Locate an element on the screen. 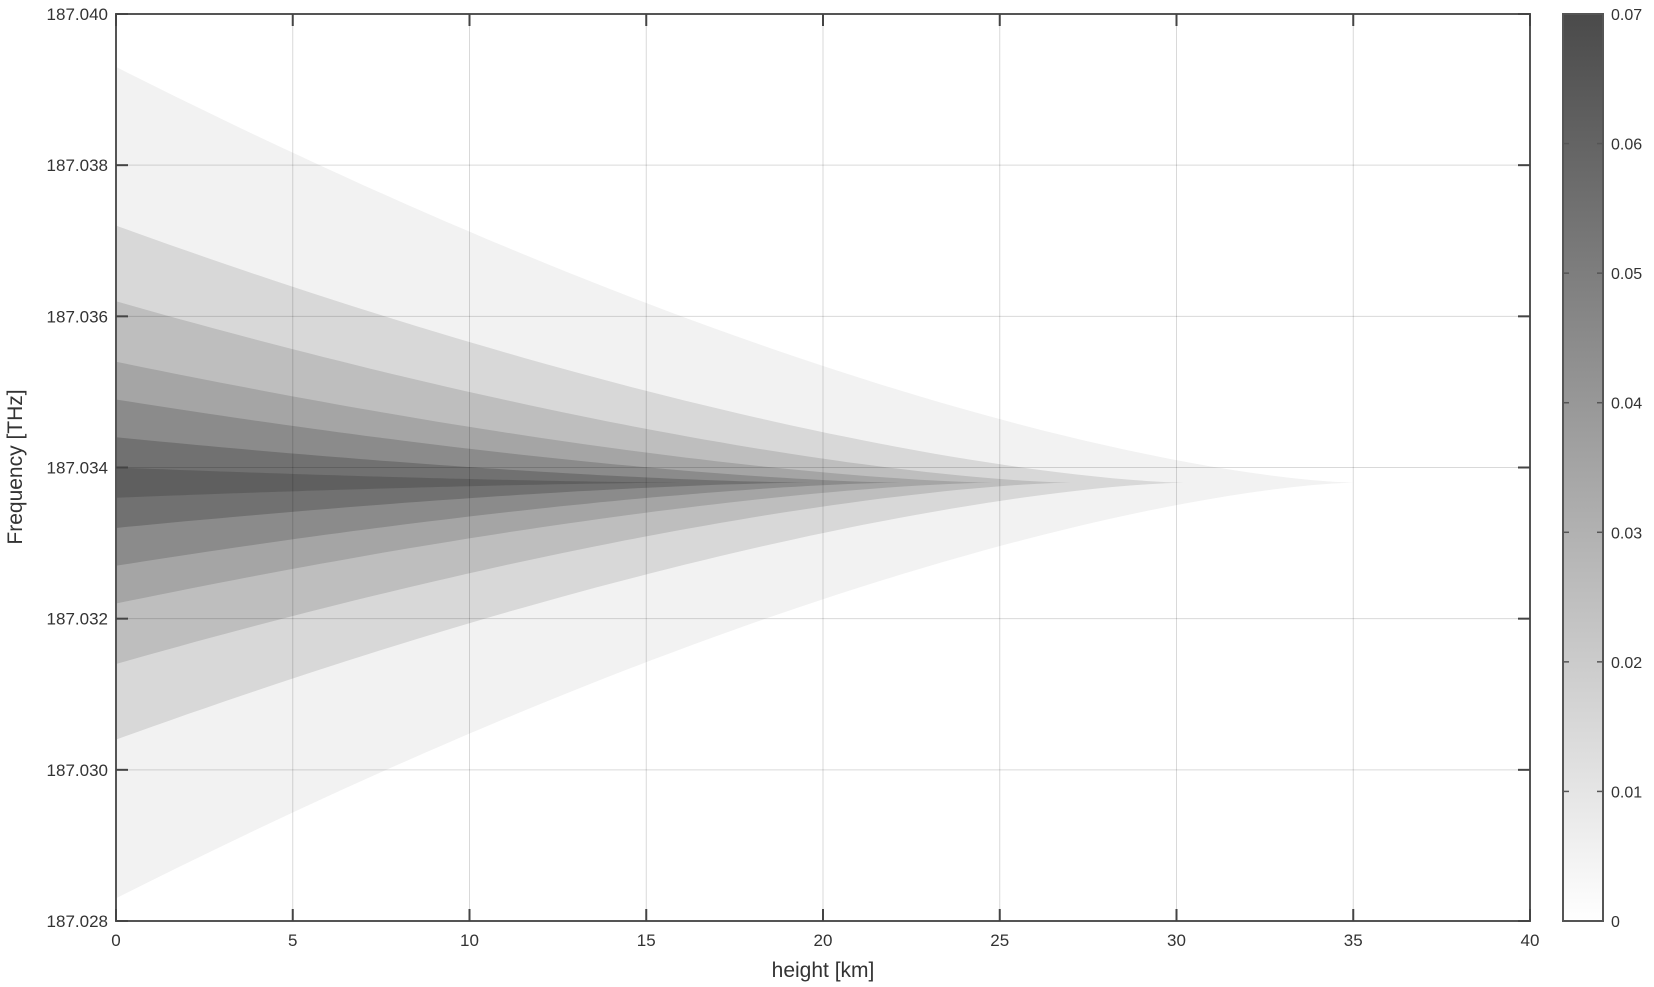 Image resolution: width=1654 pixels, height=987 pixels. colorbar-tick-label: 0.07 is located at coordinates (1626, 15).